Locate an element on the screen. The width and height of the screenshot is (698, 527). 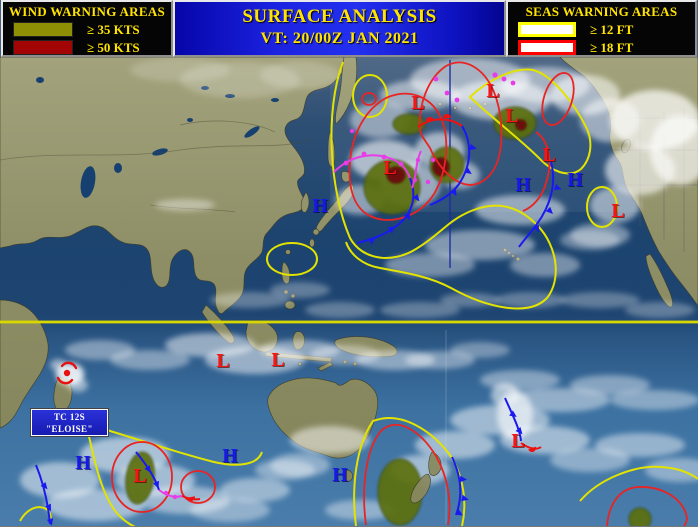
wind-legend-row-35kt: ≥ 35 KTS is located at coordinates (89, 29).